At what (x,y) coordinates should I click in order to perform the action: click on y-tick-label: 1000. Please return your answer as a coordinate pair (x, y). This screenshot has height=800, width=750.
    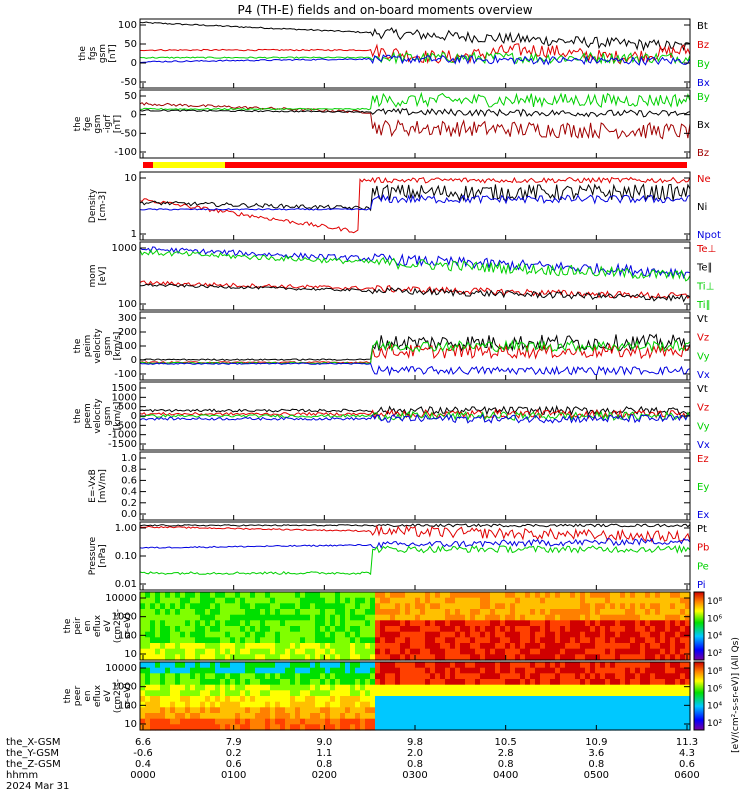
    Looking at the image, I should click on (124, 617).